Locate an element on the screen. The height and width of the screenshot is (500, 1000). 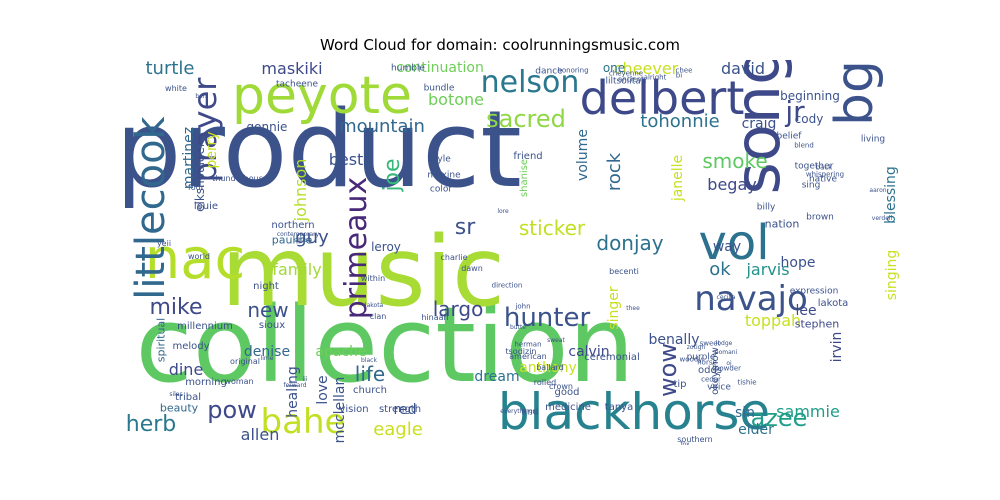
cloud-word: lime is located at coordinates (267, 358).